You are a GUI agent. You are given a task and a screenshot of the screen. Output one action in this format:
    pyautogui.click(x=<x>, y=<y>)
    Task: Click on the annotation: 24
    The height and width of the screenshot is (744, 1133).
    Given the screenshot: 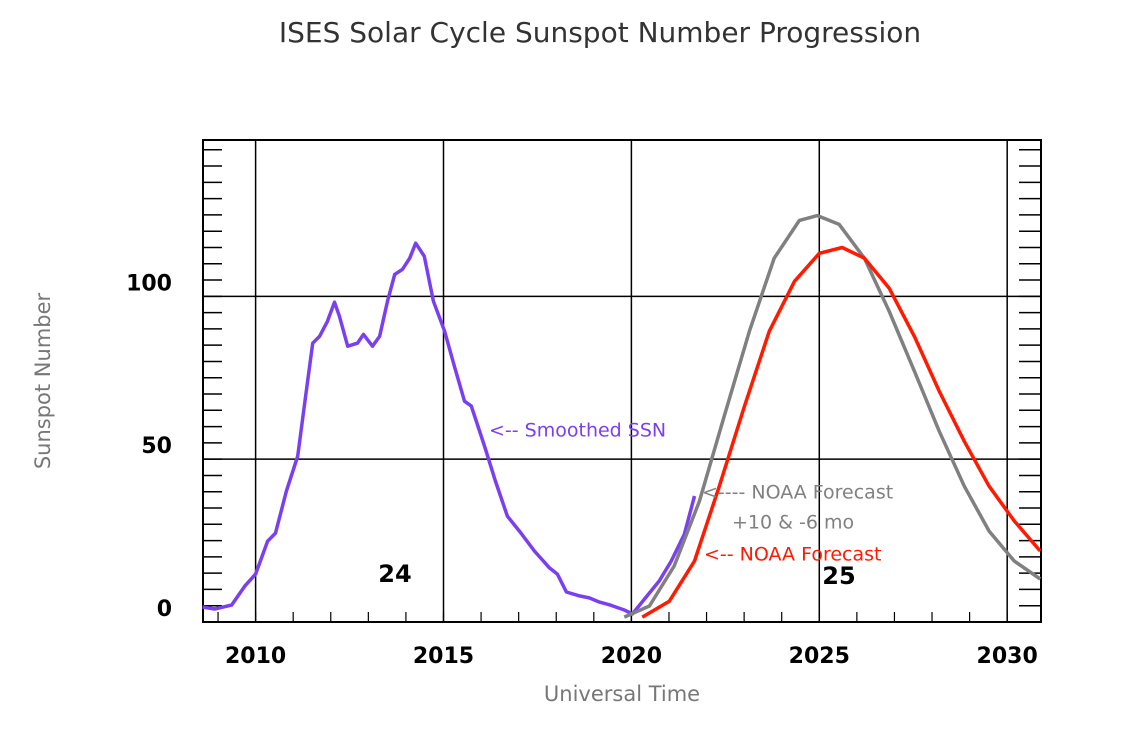 What is the action you would take?
    pyautogui.click(x=394, y=574)
    